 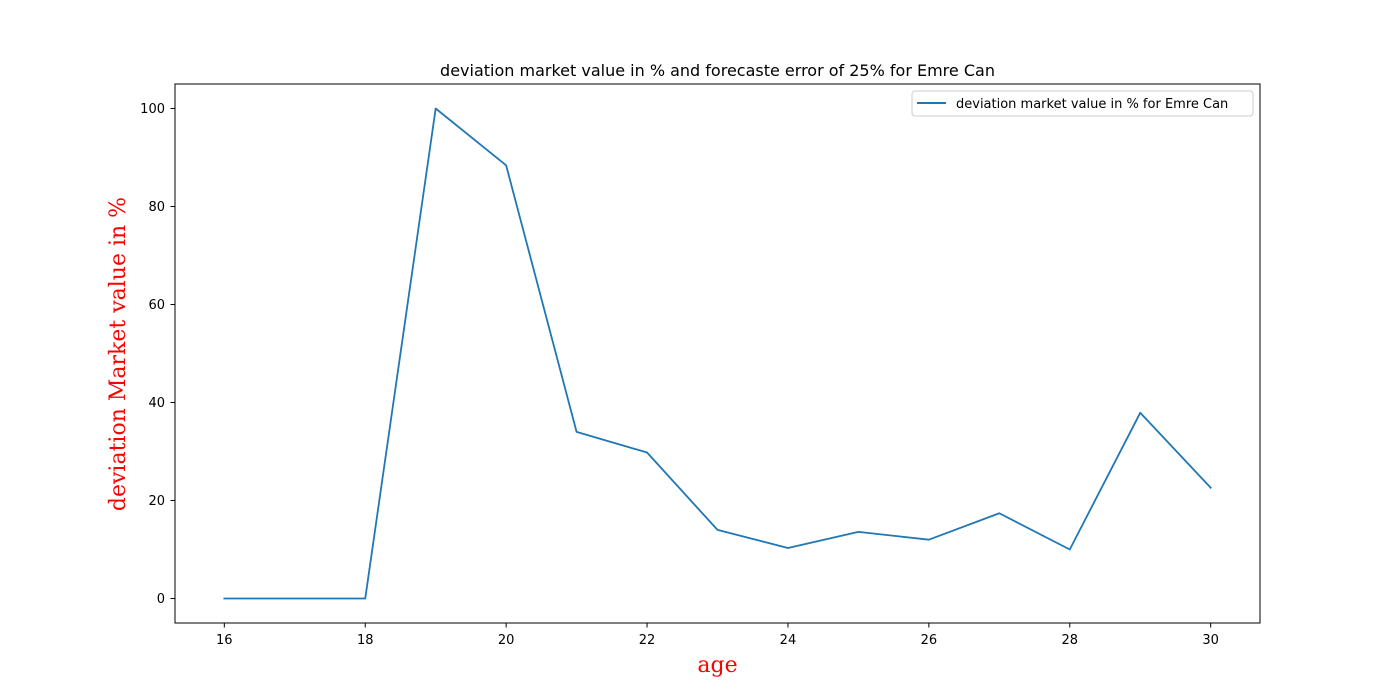 What do you see at coordinates (157, 354) in the screenshot?
I see `y-axis-ticks: 0 20 40 60 80 100` at bounding box center [157, 354].